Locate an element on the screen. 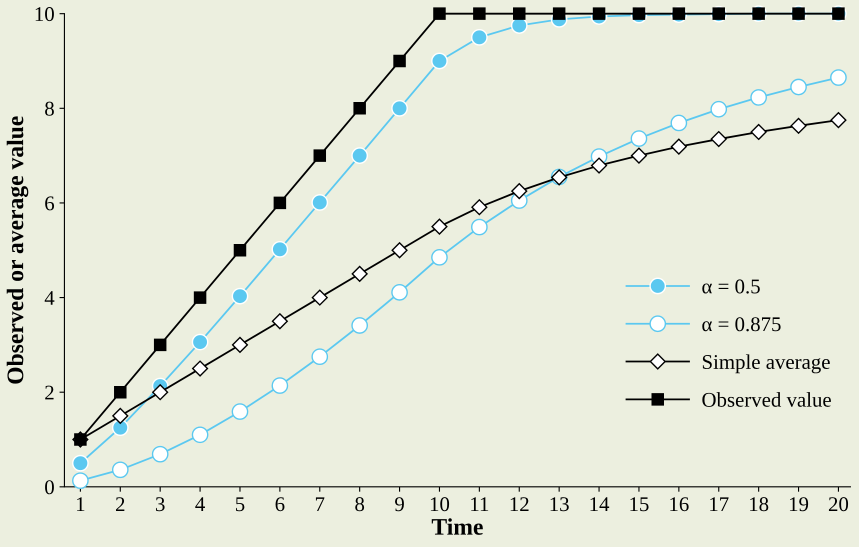 This screenshot has height=547, width=859. x-tick-label: 13 is located at coordinates (559, 504).